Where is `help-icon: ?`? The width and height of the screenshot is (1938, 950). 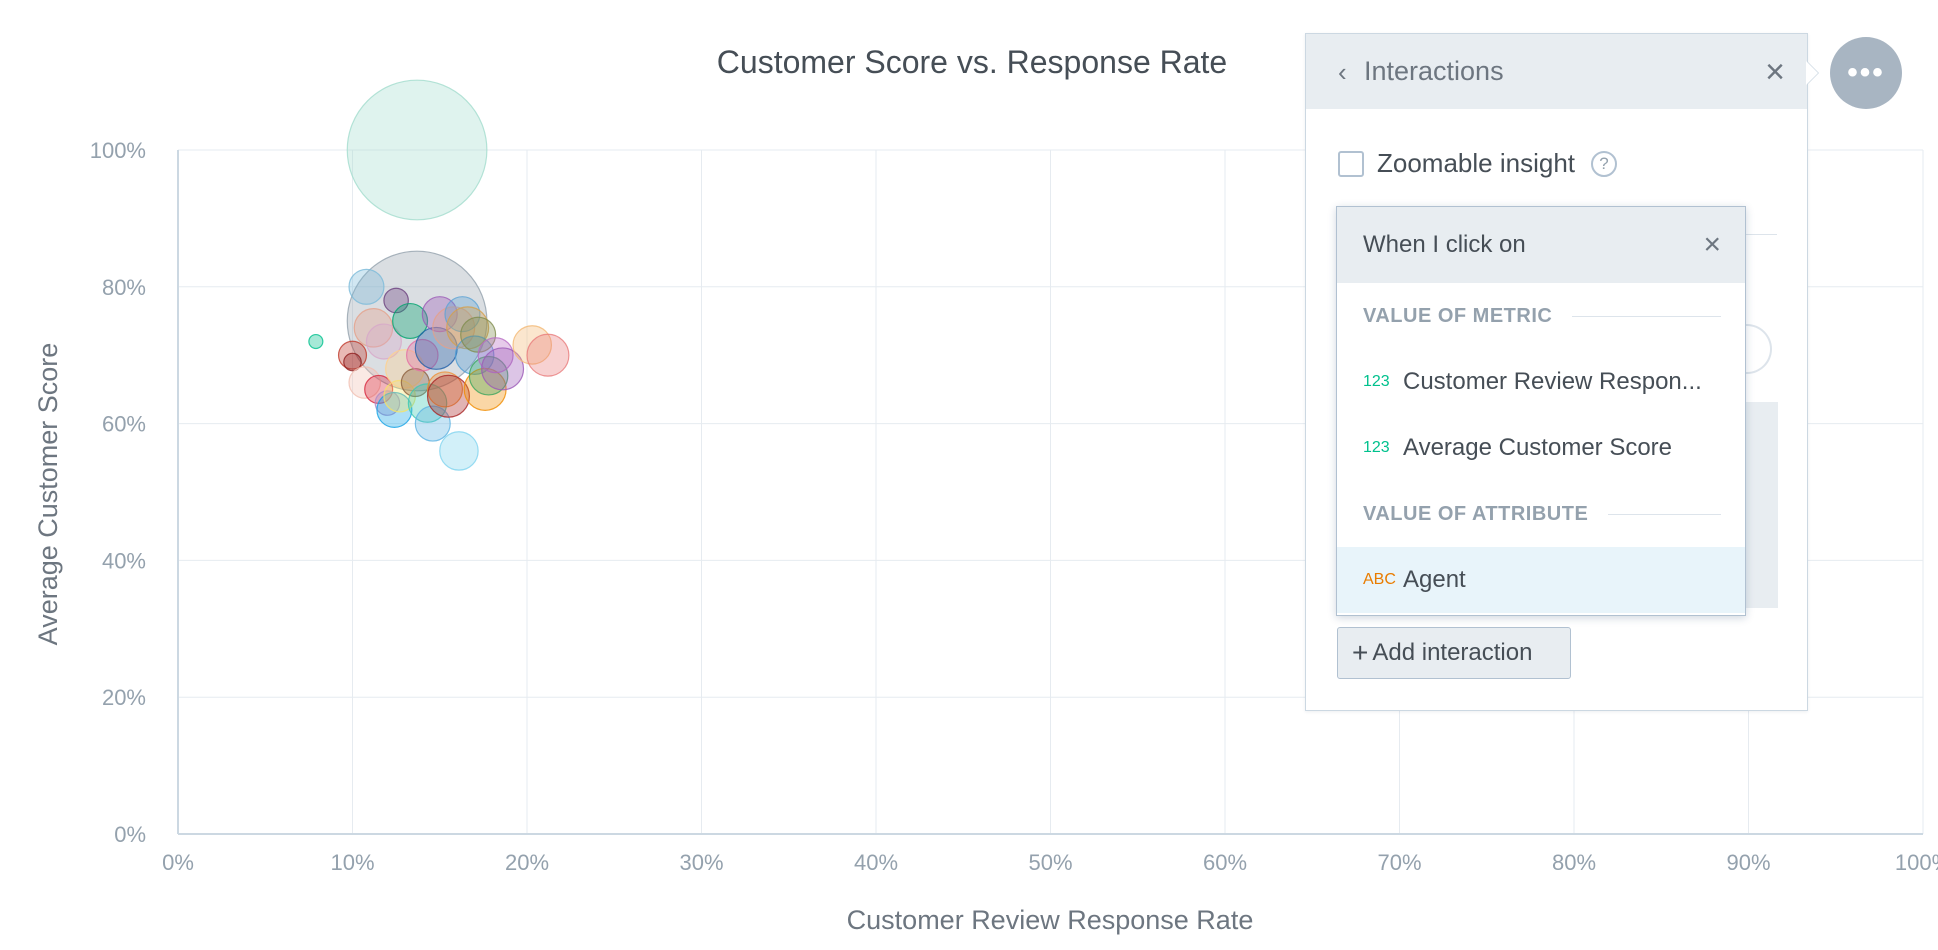 help-icon: ? is located at coordinates (1604, 163).